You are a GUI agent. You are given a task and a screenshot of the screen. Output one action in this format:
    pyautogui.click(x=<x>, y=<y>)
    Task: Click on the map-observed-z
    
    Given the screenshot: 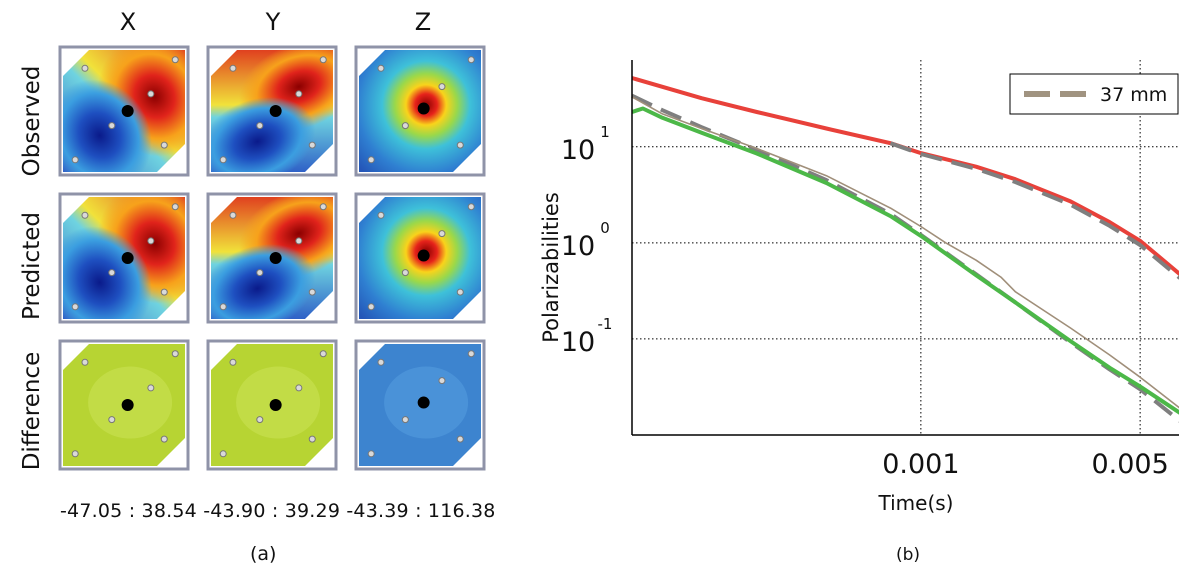 What is the action you would take?
    pyautogui.click(x=420, y=111)
    